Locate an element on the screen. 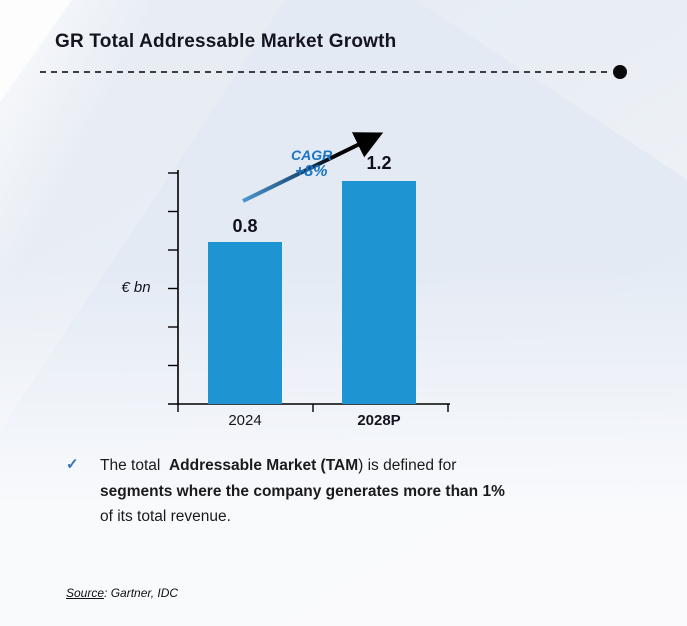  y-axis-unit-label: € bn is located at coordinates (136, 287).